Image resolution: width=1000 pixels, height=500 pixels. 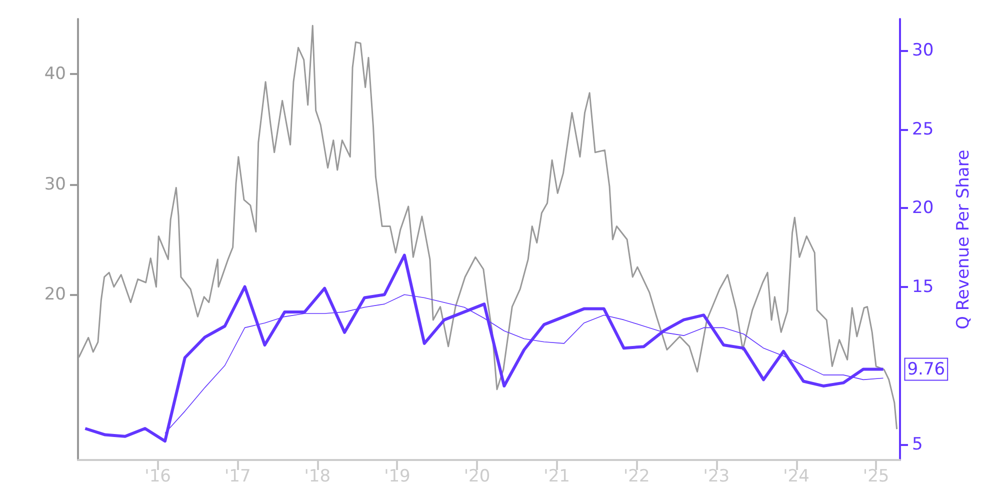 What do you see at coordinates (964, 240) in the screenshot?
I see `y2-axis-title: Q Revenue Per Share` at bounding box center [964, 240].